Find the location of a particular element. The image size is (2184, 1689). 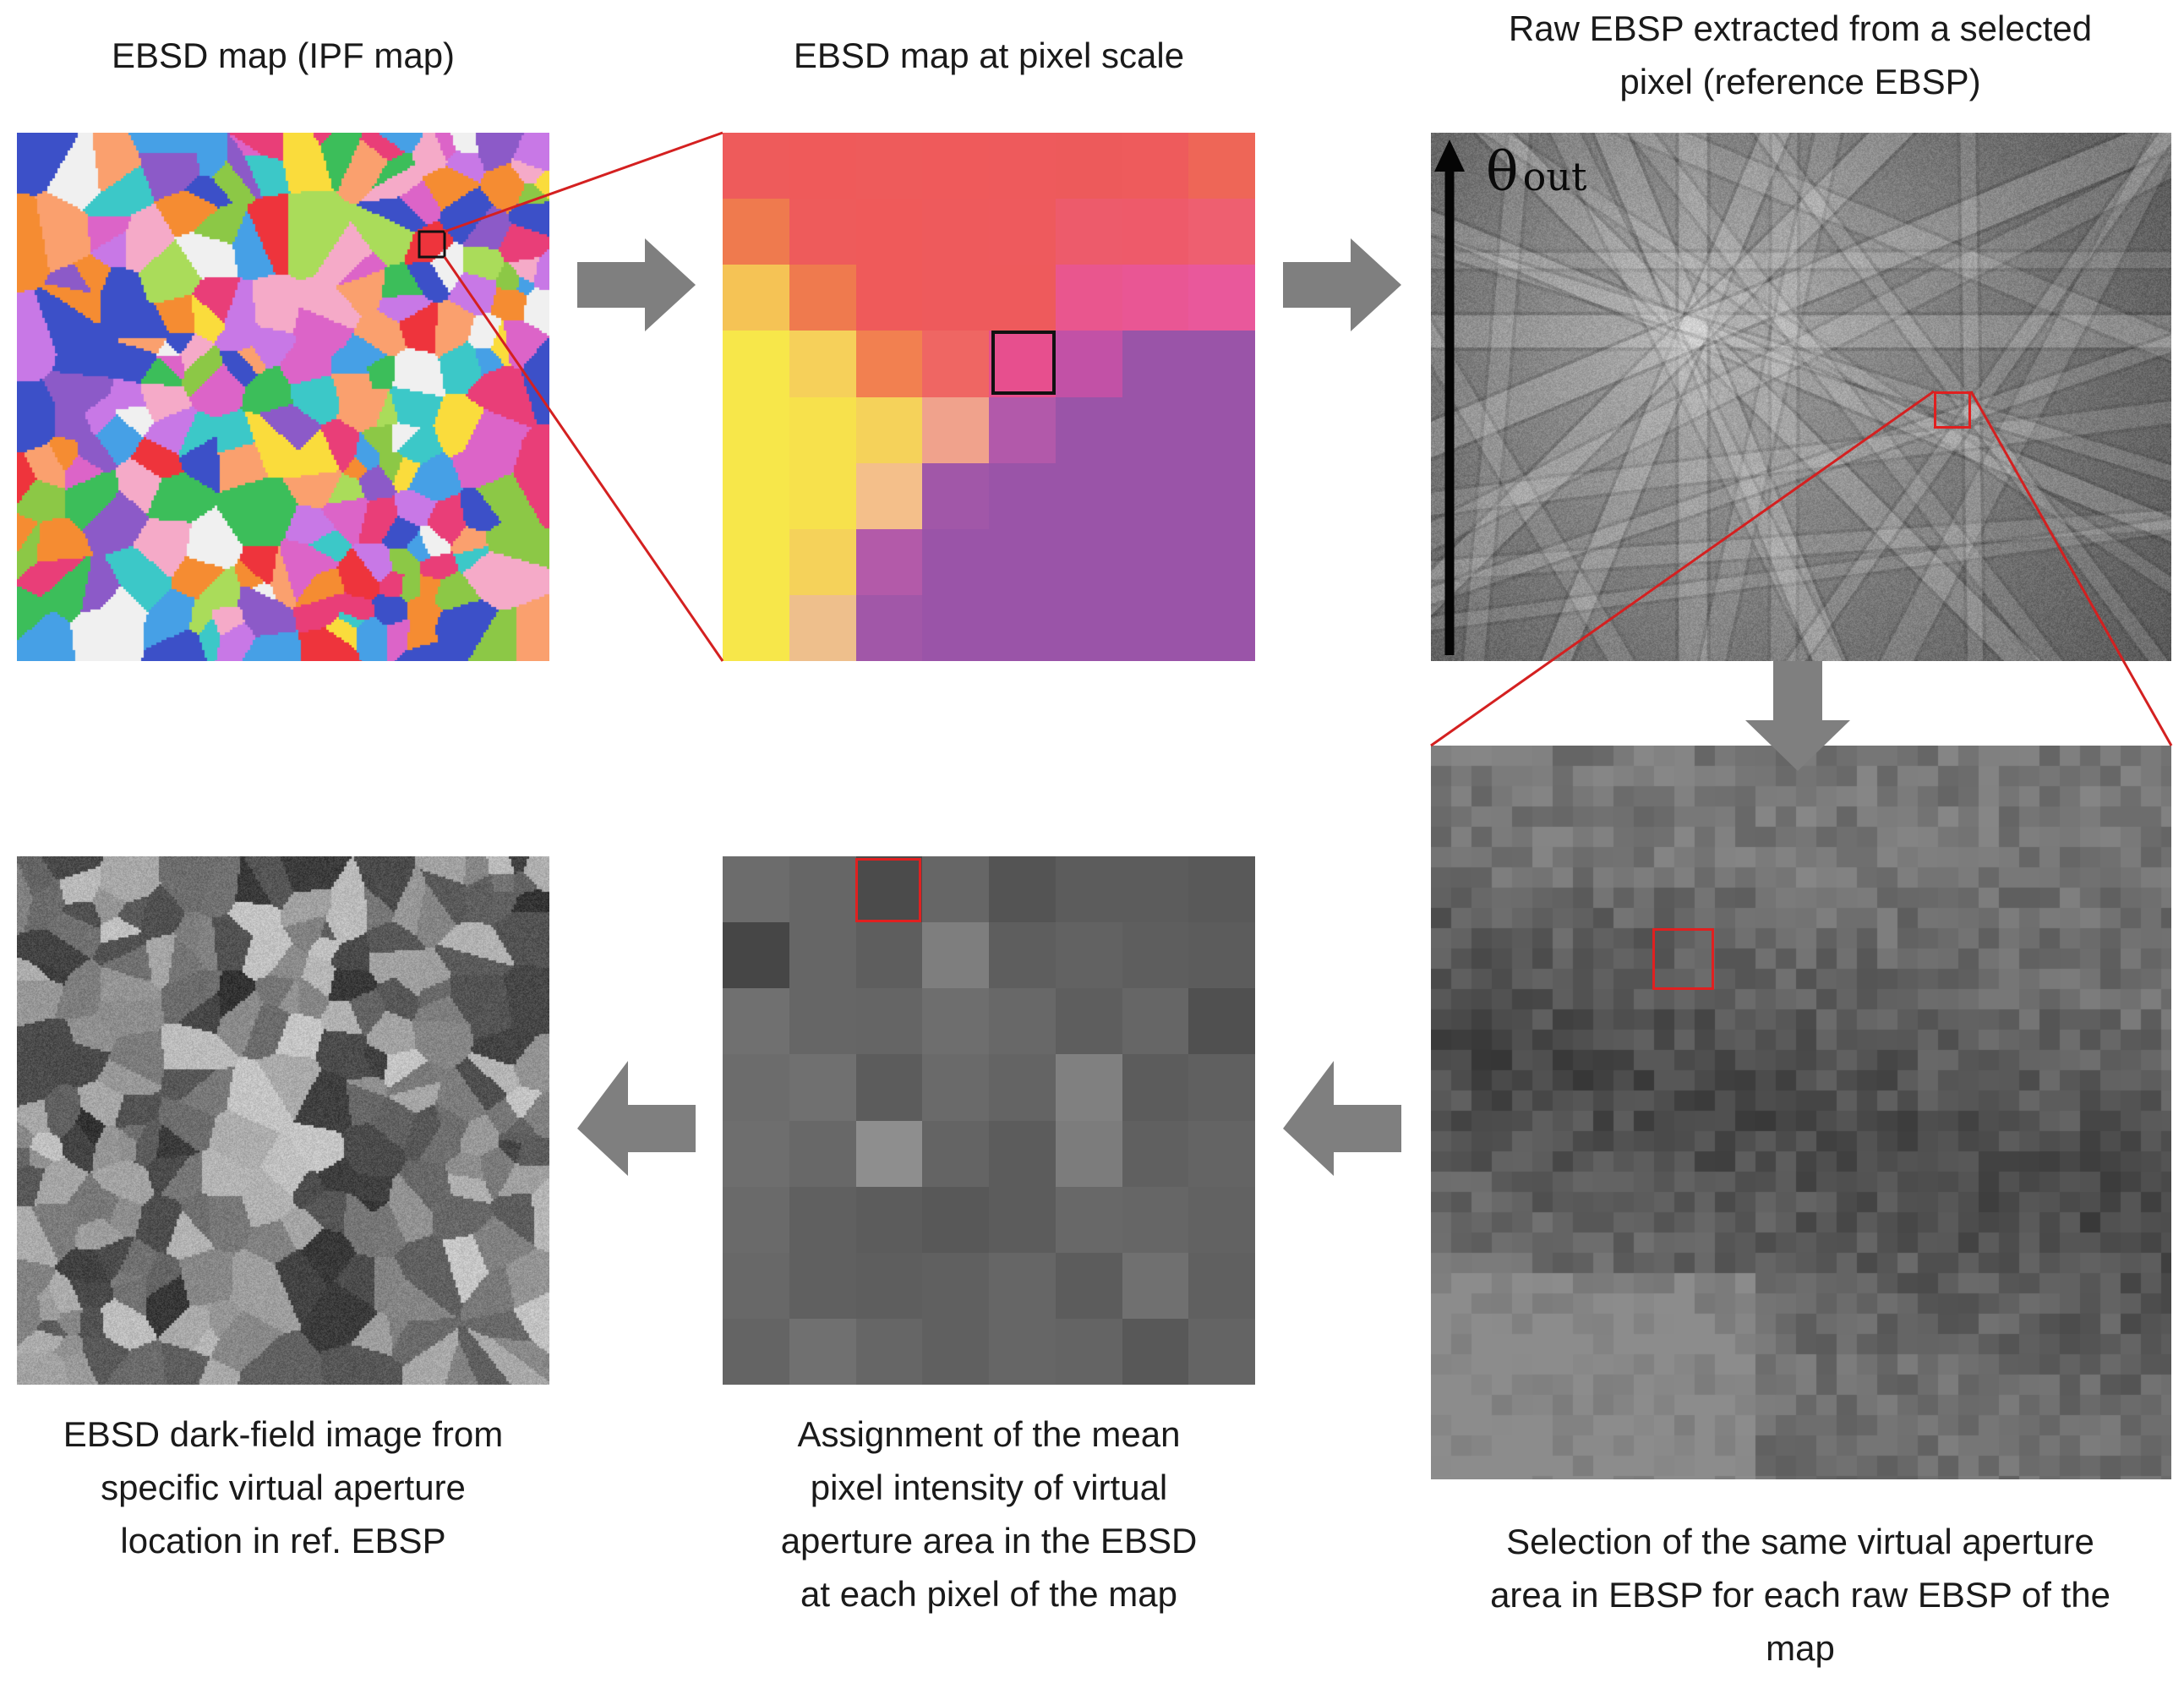

ipf-selection-box is located at coordinates (432, 244).